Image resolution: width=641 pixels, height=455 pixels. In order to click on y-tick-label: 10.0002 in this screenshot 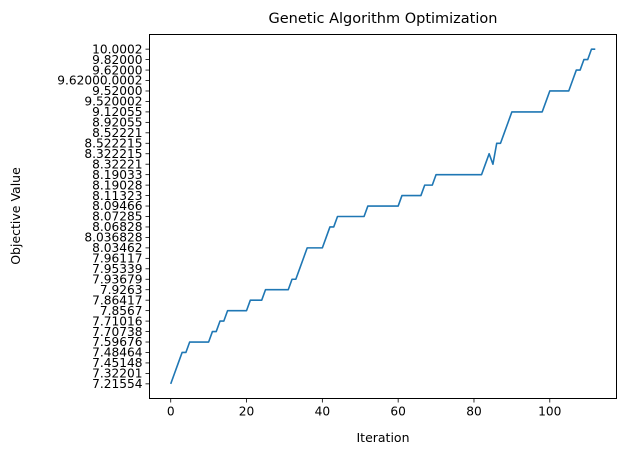, I will do `click(117, 49)`.